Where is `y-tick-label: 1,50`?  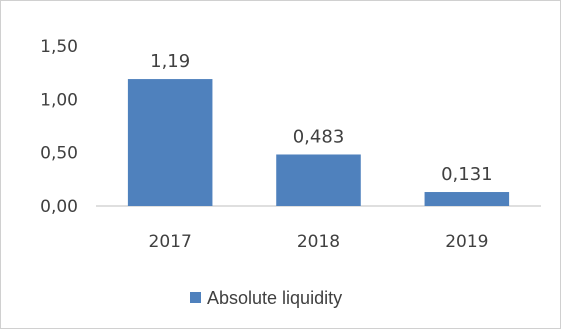 y-tick-label: 1,50 is located at coordinates (59, 47).